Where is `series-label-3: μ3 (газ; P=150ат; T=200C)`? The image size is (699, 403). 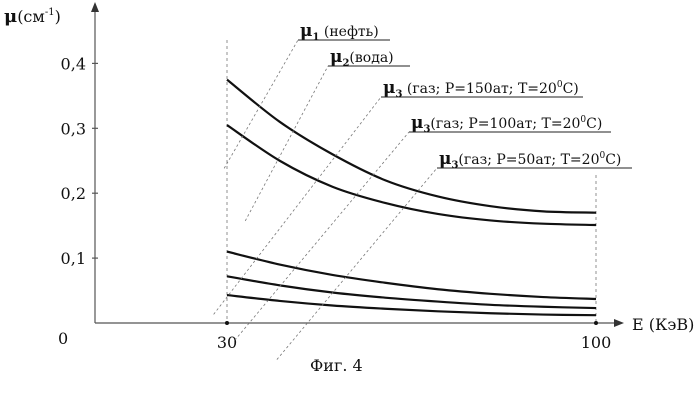
series-label-3: μ3 (газ; P=150ат; T=200C) is located at coordinates (481, 89).